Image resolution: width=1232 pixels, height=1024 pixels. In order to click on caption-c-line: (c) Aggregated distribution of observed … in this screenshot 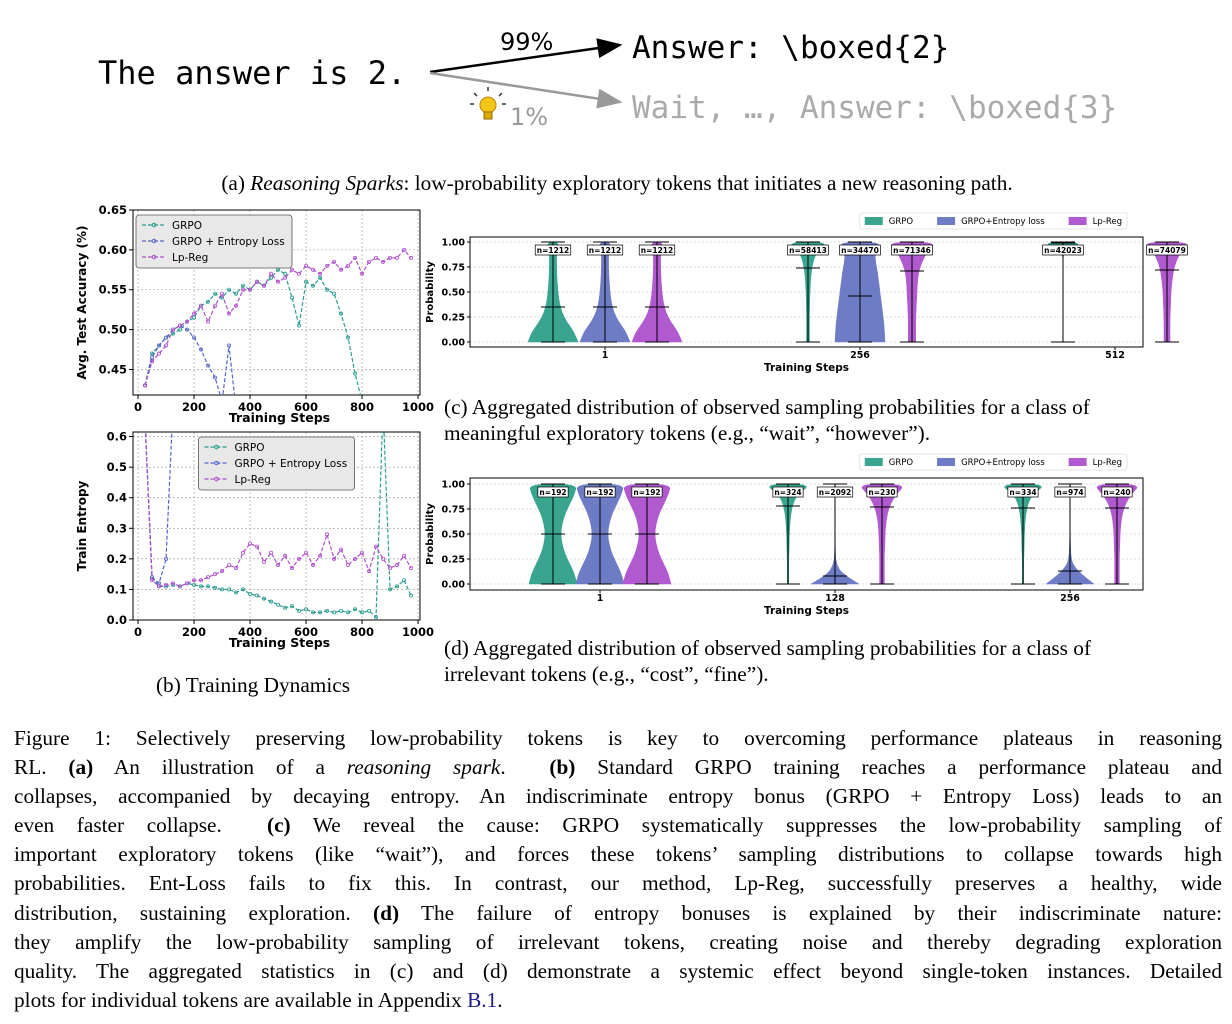, I will do `click(767, 407)`.